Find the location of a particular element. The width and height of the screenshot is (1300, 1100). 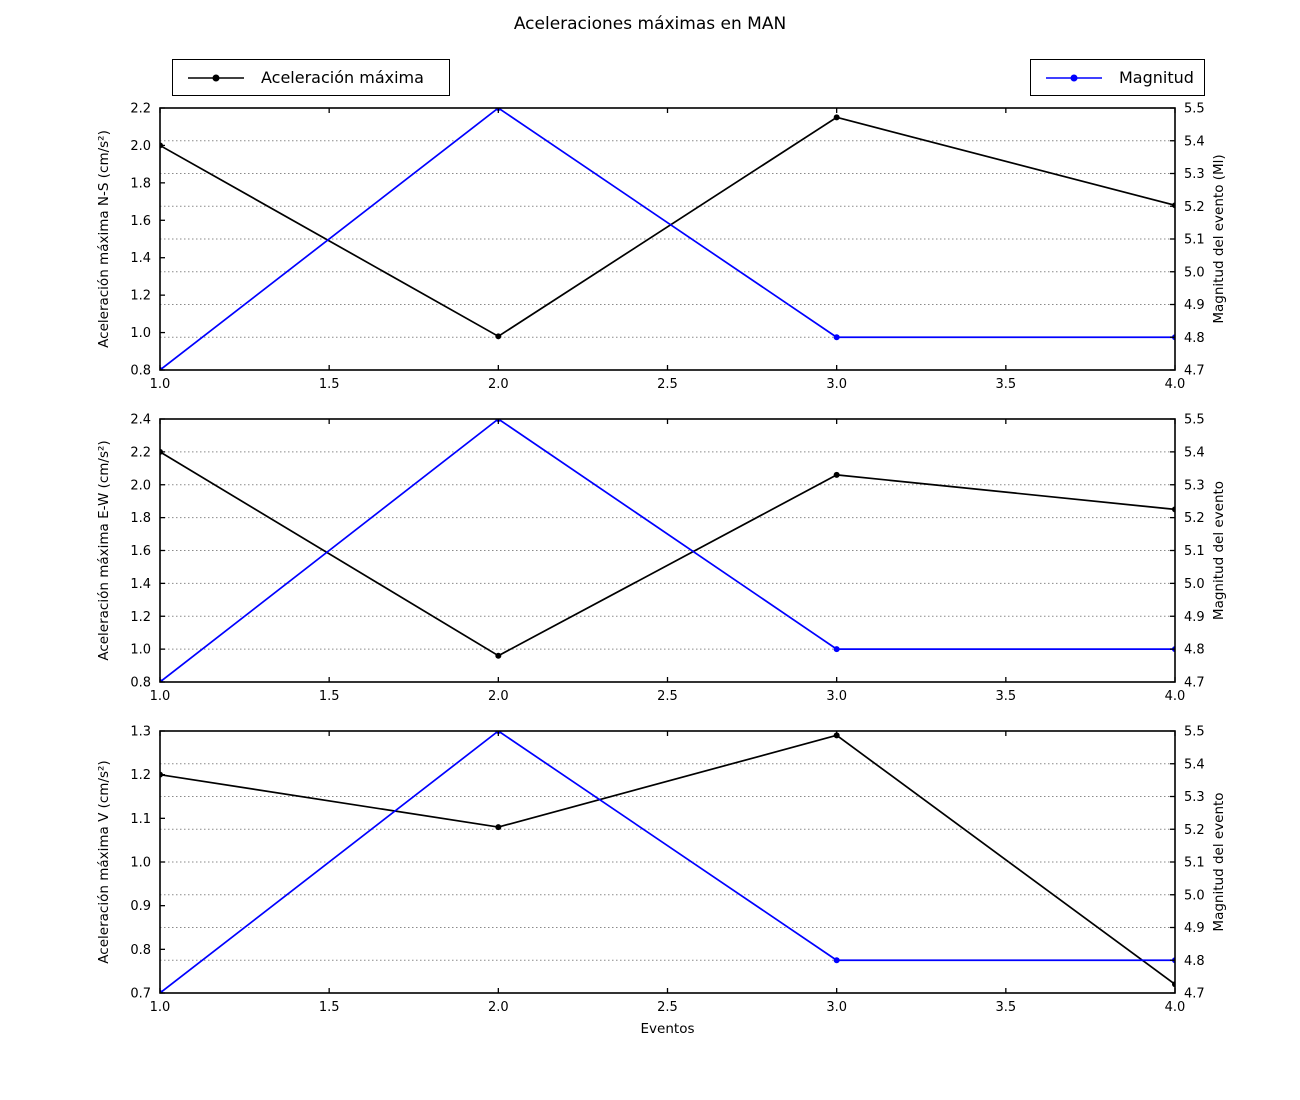

y-axis-label-left: Aceleración máxima E-W (cm/s²) is located at coordinates (104, 550).